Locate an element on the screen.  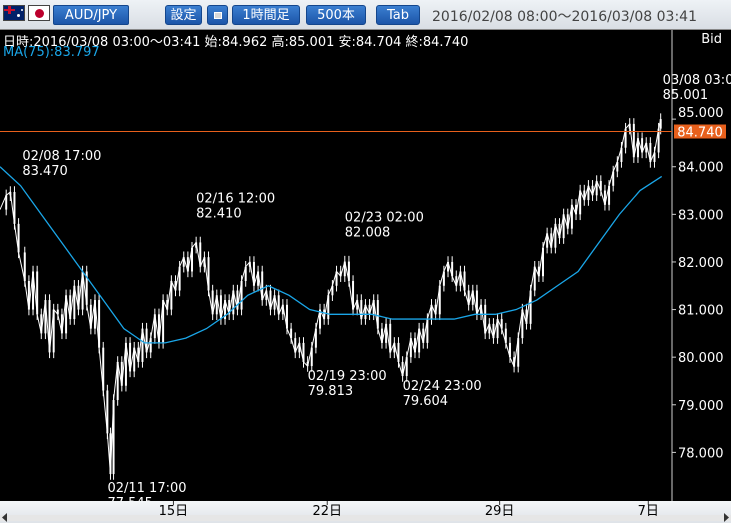
chart-type-button is located at coordinates (217, 15).